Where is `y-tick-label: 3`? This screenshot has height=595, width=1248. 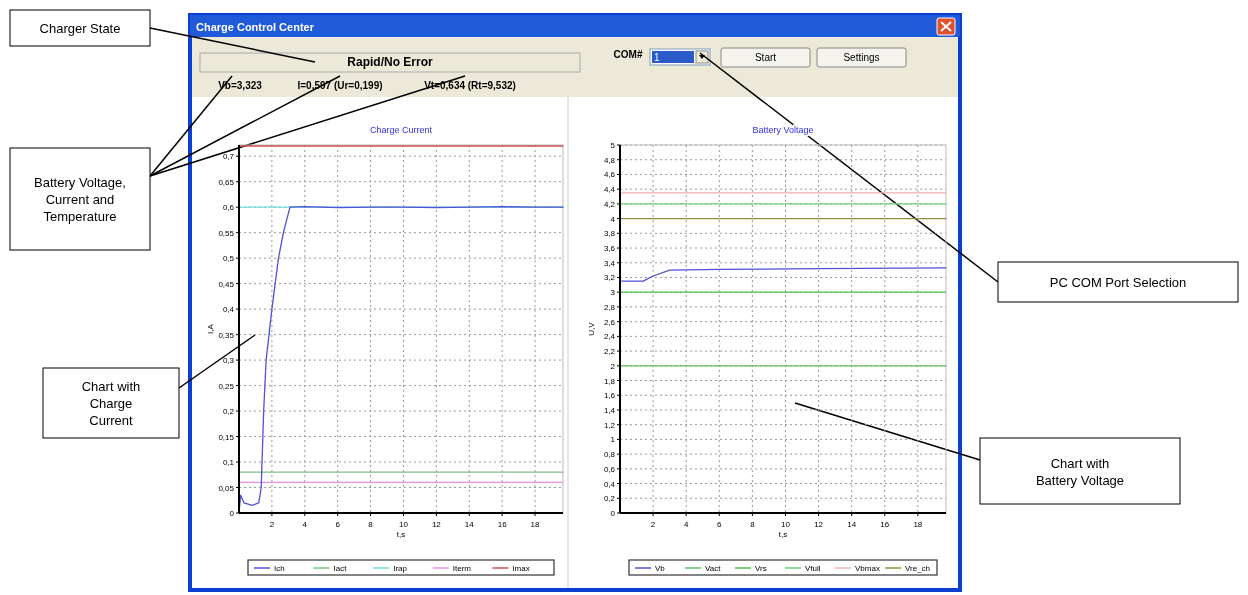
y-tick-label: 3 is located at coordinates (613, 293).